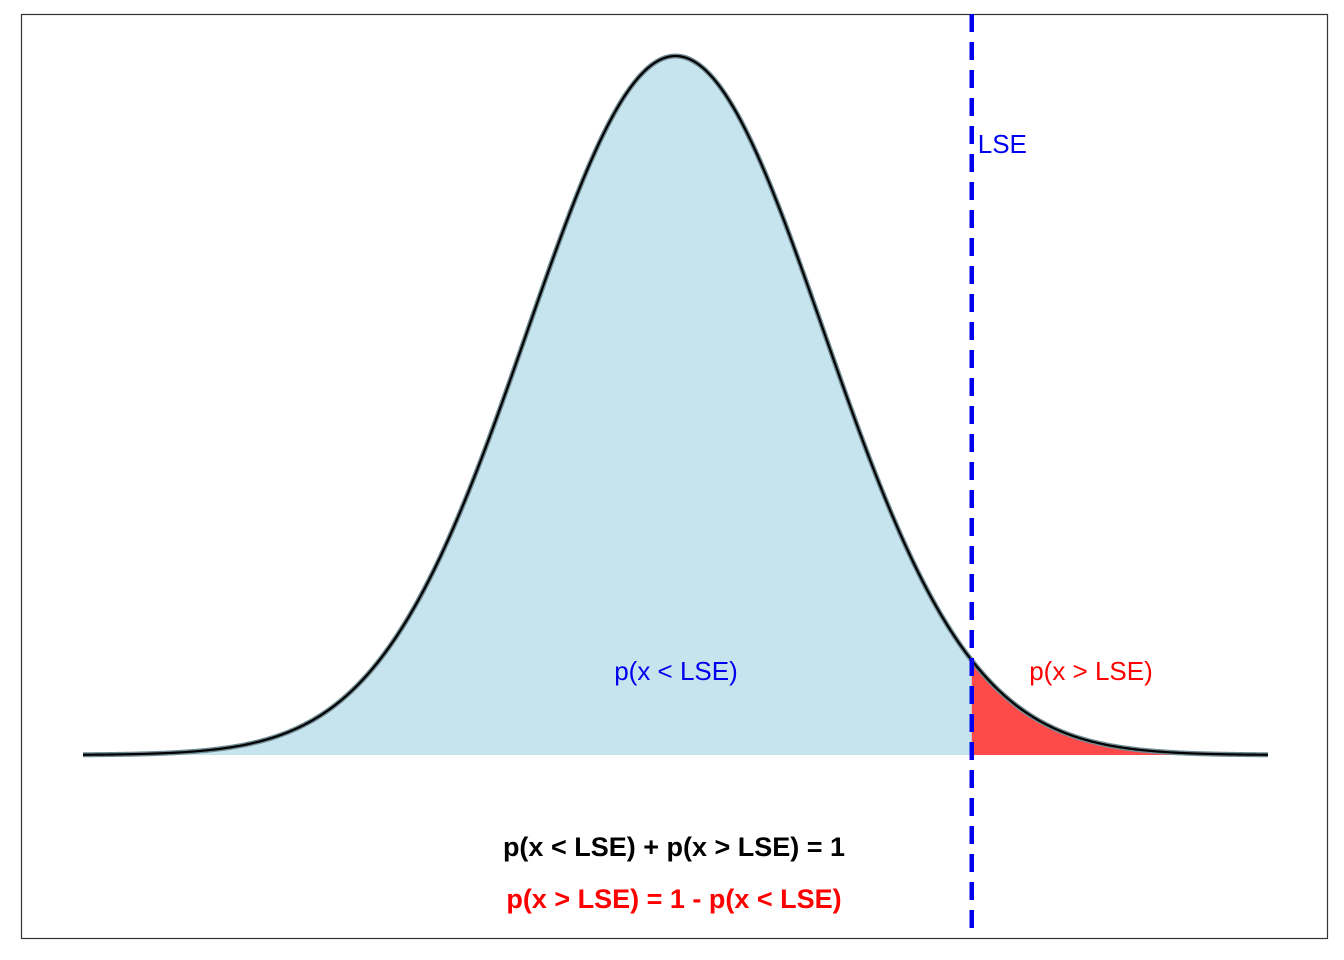 Image resolution: width=1344 pixels, height=960 pixels. I want to click on sum-equation-annotation: p(x < LSE) + p(x > LSE) = 1, so click(674, 847).